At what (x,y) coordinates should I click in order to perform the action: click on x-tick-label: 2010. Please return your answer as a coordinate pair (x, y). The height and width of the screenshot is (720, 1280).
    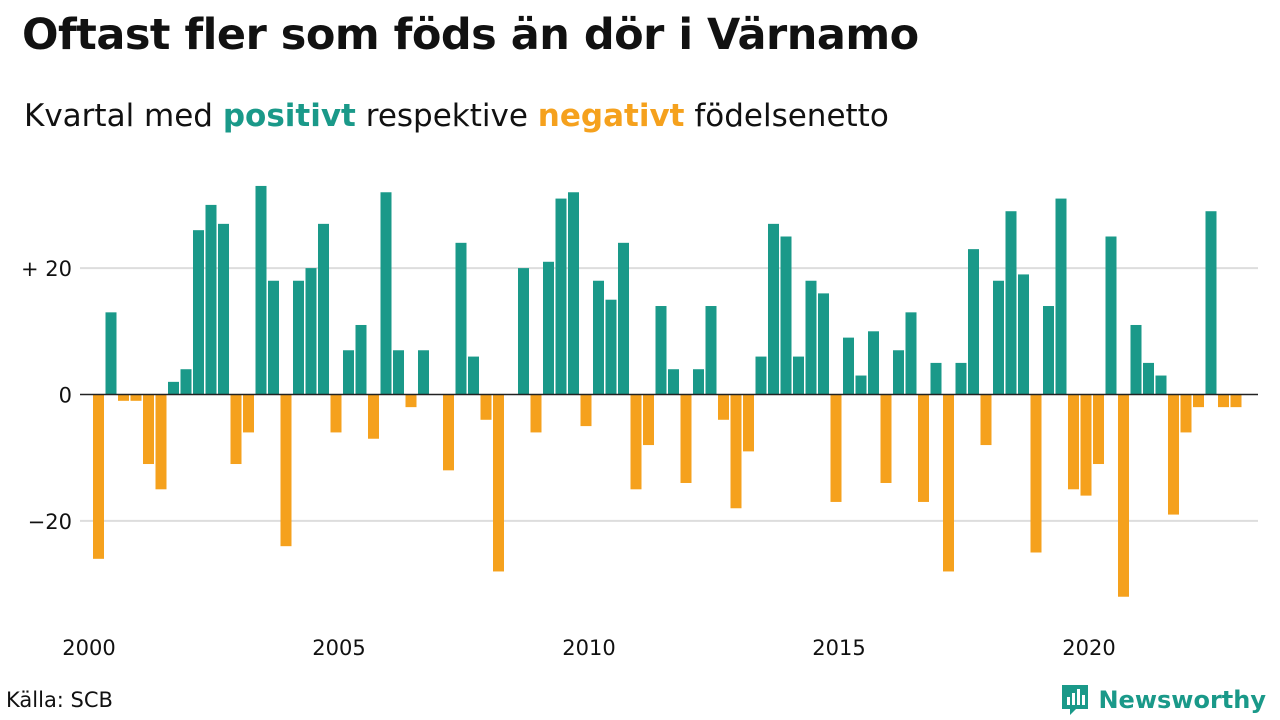
    Looking at the image, I should click on (588, 648).